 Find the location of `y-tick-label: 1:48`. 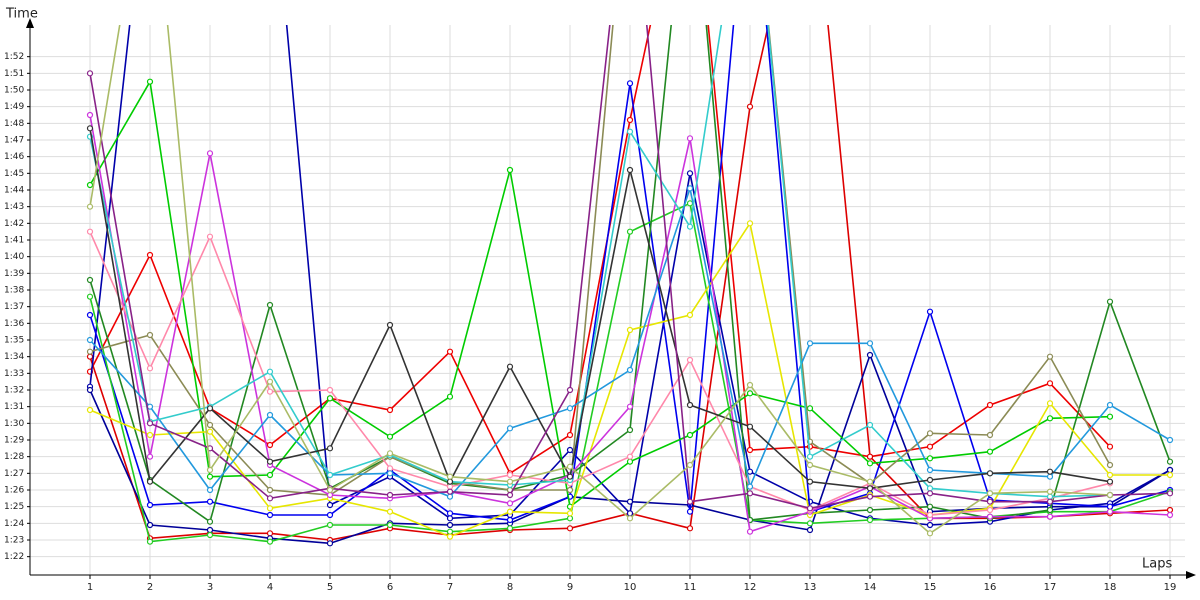

y-tick-label: 1:48 is located at coordinates (14, 124).